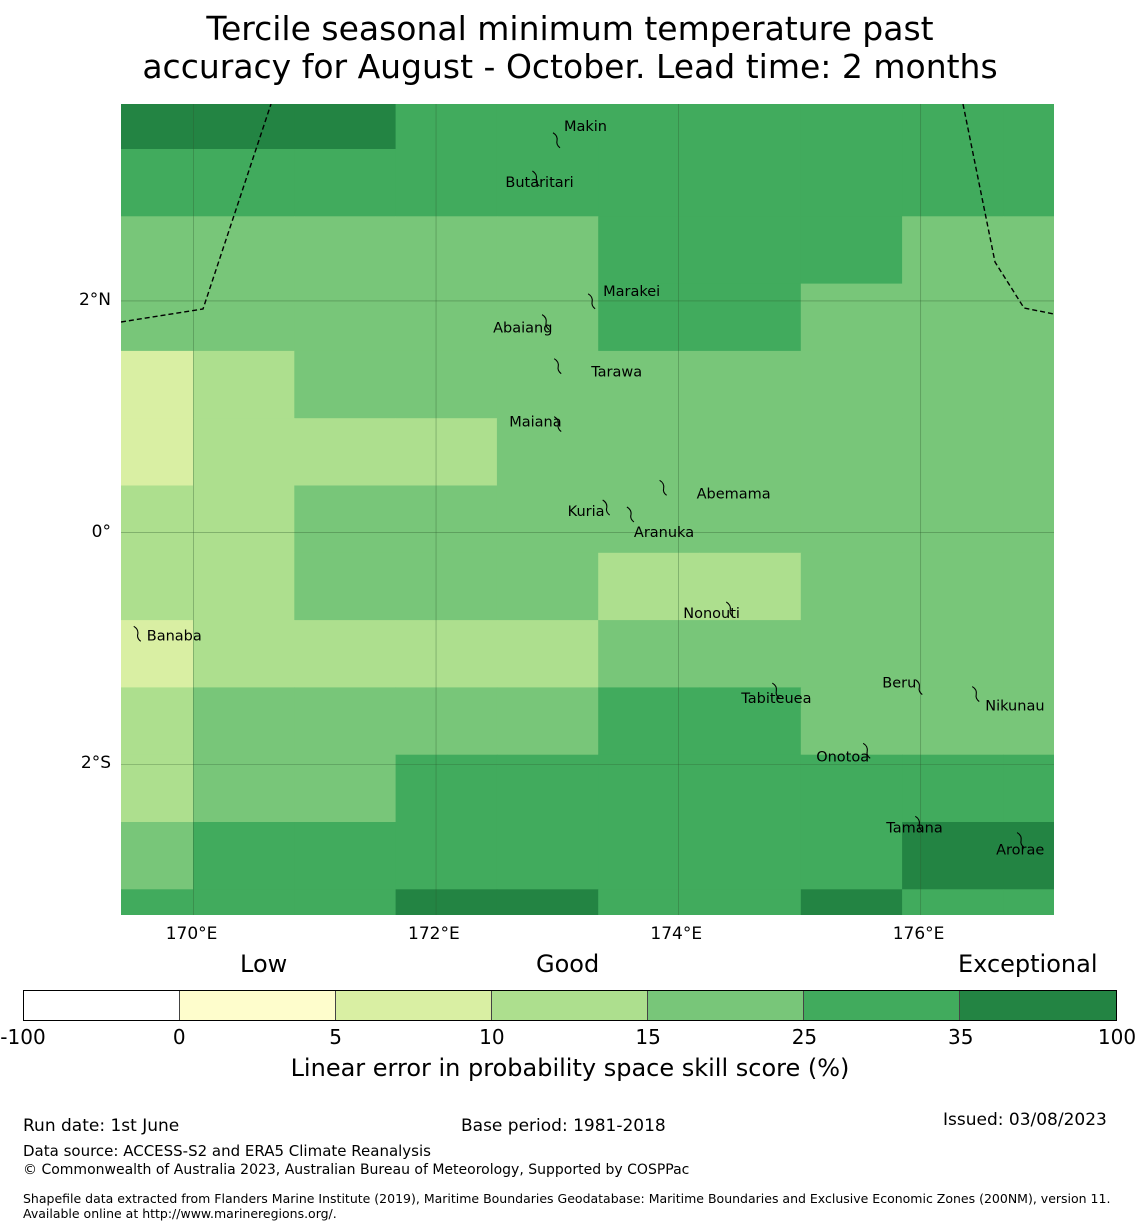 This screenshot has width=1140, height=1230. I want to click on colorbar-tick-label: 15, so click(648, 1037).